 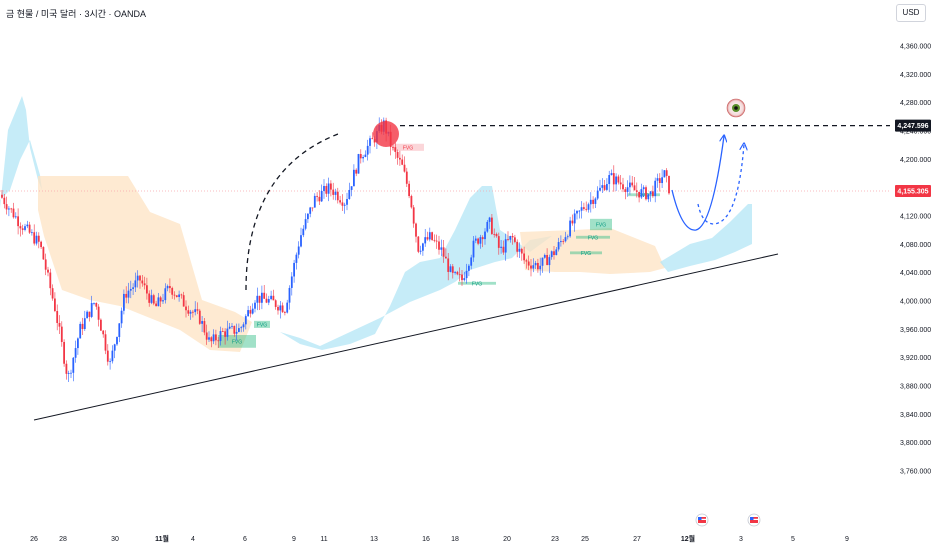 I want to click on us-flag-stripe-icon, so click(x=702, y=519).